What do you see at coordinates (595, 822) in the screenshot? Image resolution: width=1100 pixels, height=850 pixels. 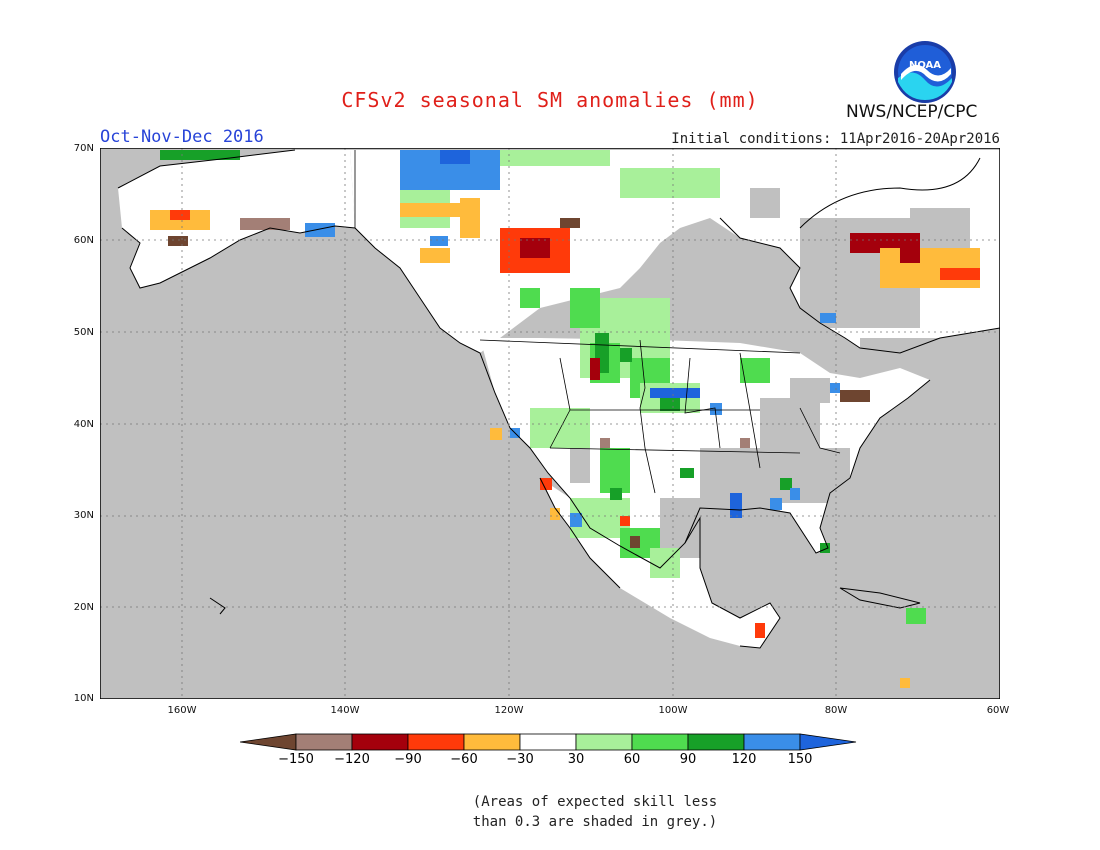 I see `skill-note-line2: than 0.3 are shaded in grey.)` at bounding box center [595, 822].